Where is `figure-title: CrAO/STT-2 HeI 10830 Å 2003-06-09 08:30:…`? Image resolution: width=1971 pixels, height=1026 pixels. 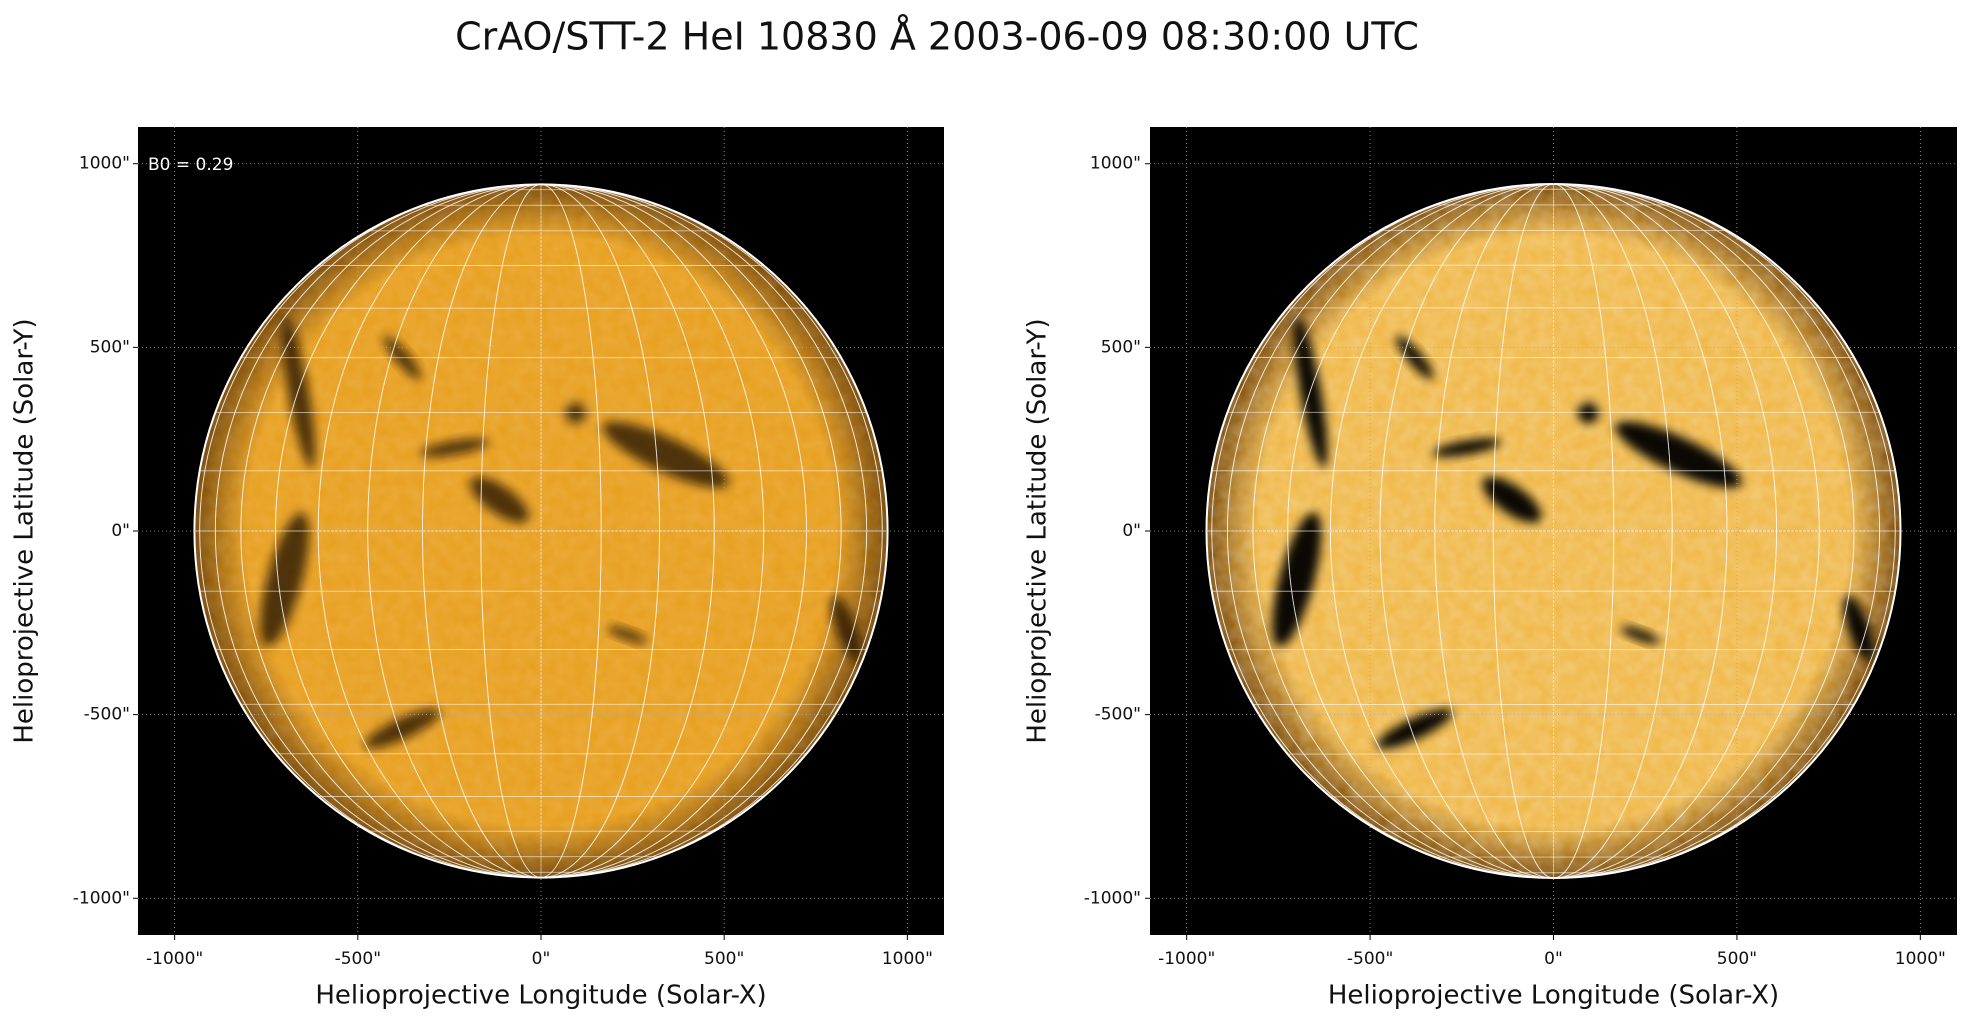 figure-title: CrAO/STT-2 HeI 10830 Å 2003-06-09 08:30:… is located at coordinates (937, 37).